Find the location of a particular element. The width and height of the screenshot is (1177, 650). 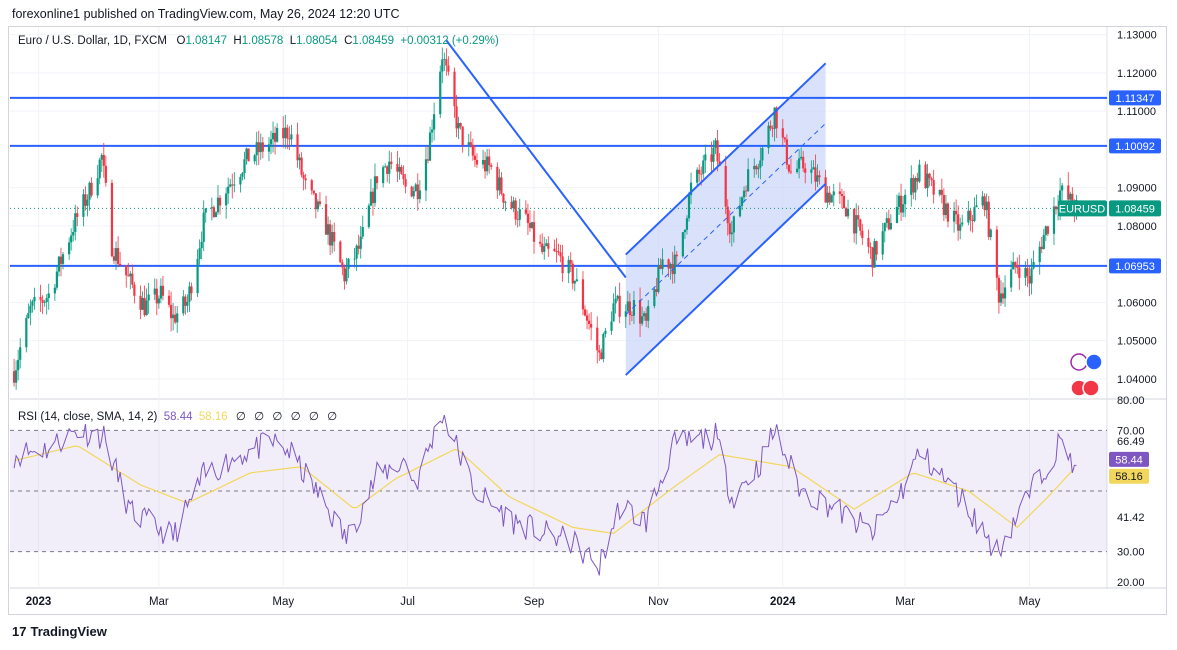

time-tick-label: 2024 is located at coordinates (783, 602).